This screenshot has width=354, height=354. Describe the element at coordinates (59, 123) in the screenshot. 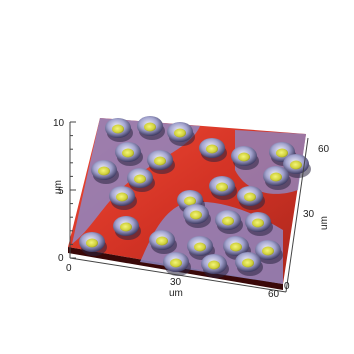

I see `z-tick-label: 10` at that location.